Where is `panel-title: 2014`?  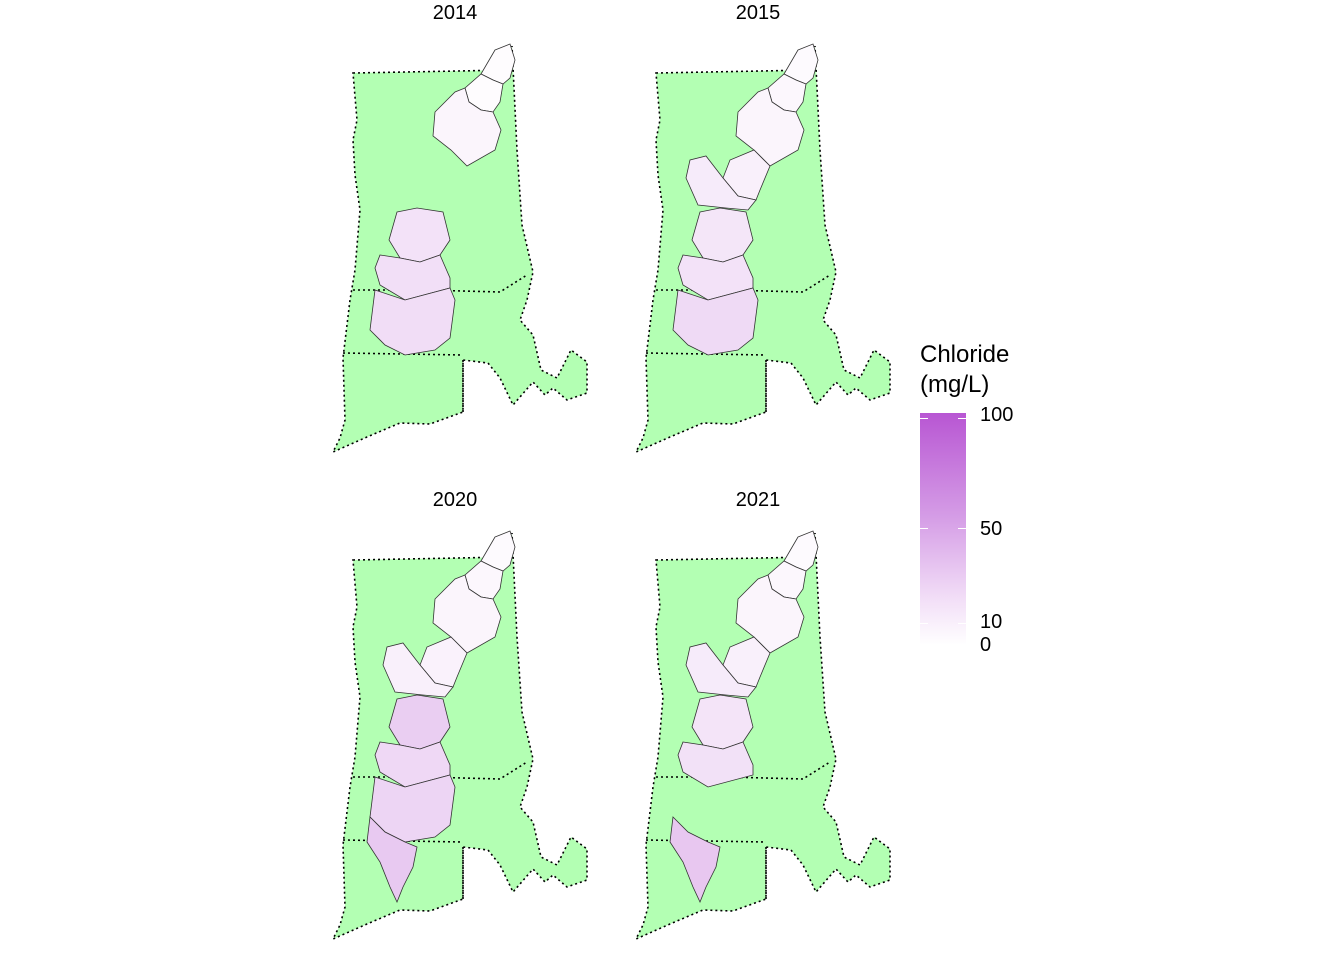 panel-title: 2014 is located at coordinates (455, 13).